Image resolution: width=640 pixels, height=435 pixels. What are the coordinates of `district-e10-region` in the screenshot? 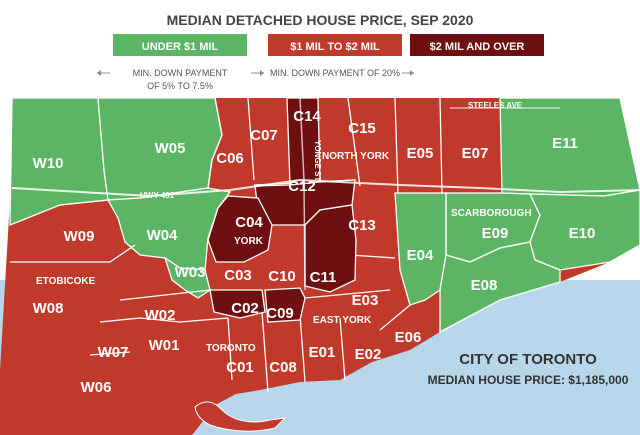 It's located at (584, 230).